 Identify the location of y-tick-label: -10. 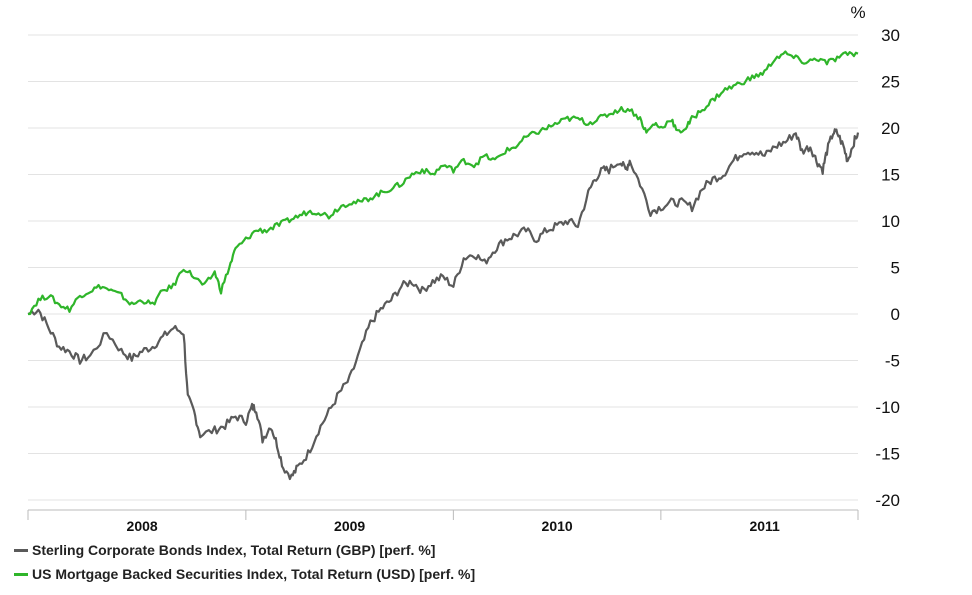
(887, 407).